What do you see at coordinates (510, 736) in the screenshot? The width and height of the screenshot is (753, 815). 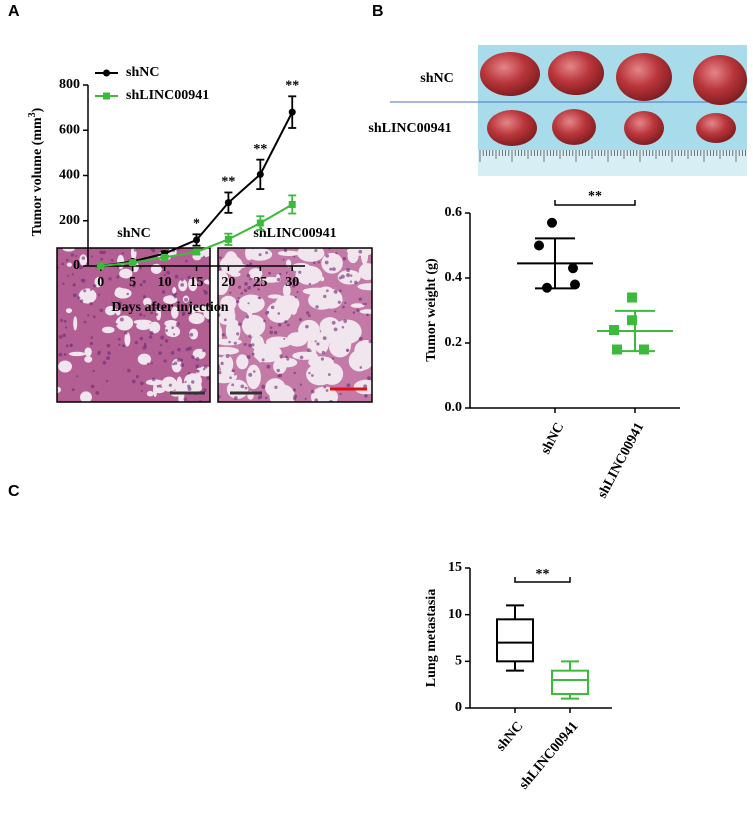 I see `x-tick-label: shNC` at bounding box center [510, 736].